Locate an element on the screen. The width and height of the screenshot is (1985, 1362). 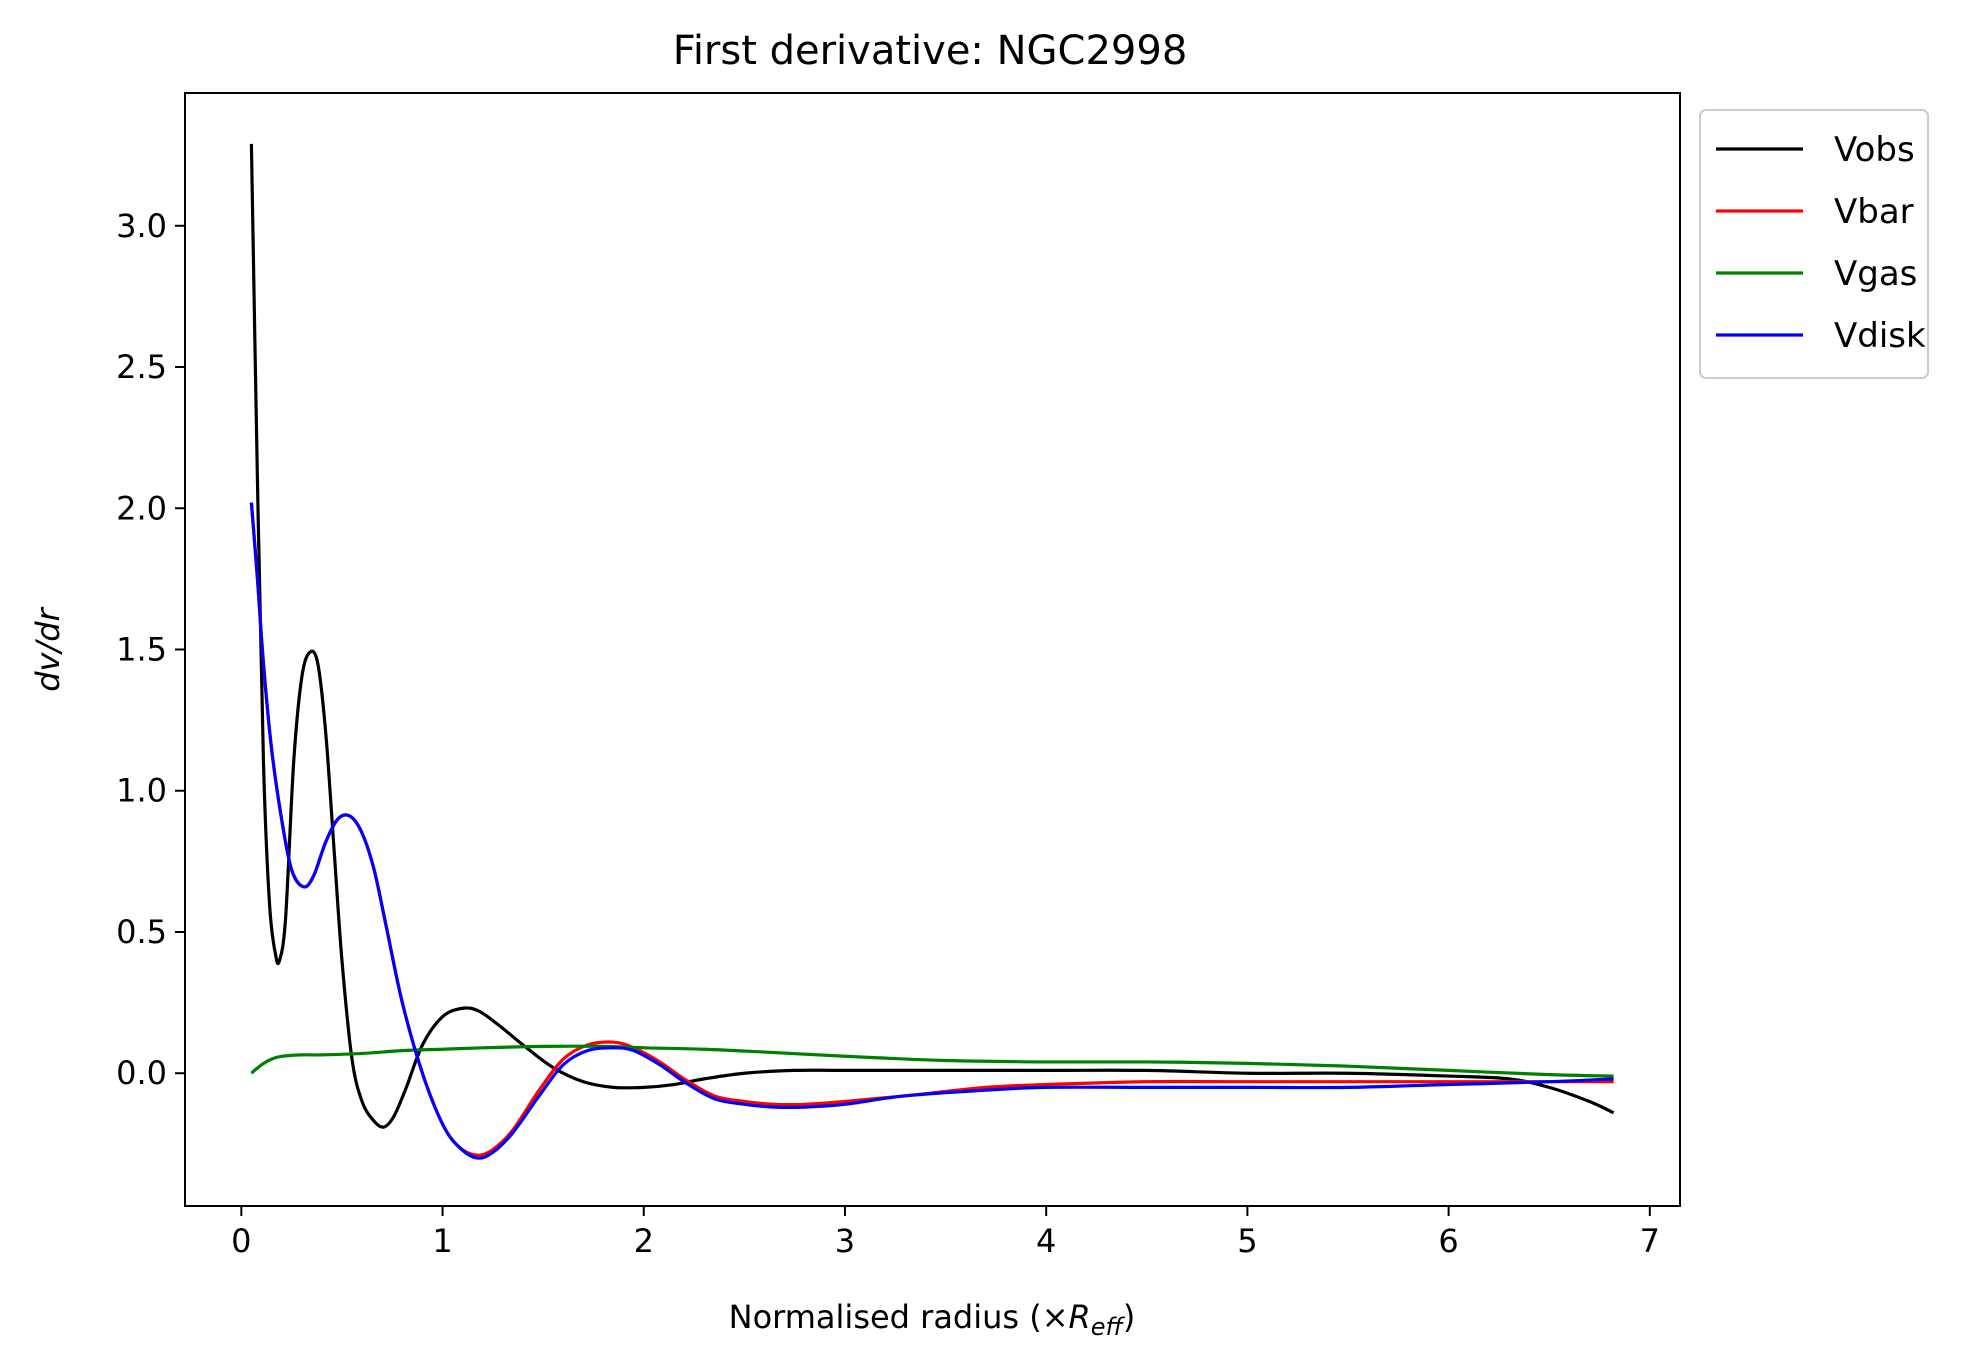
legend-label-vbar: Vbar is located at coordinates (1874, 212).